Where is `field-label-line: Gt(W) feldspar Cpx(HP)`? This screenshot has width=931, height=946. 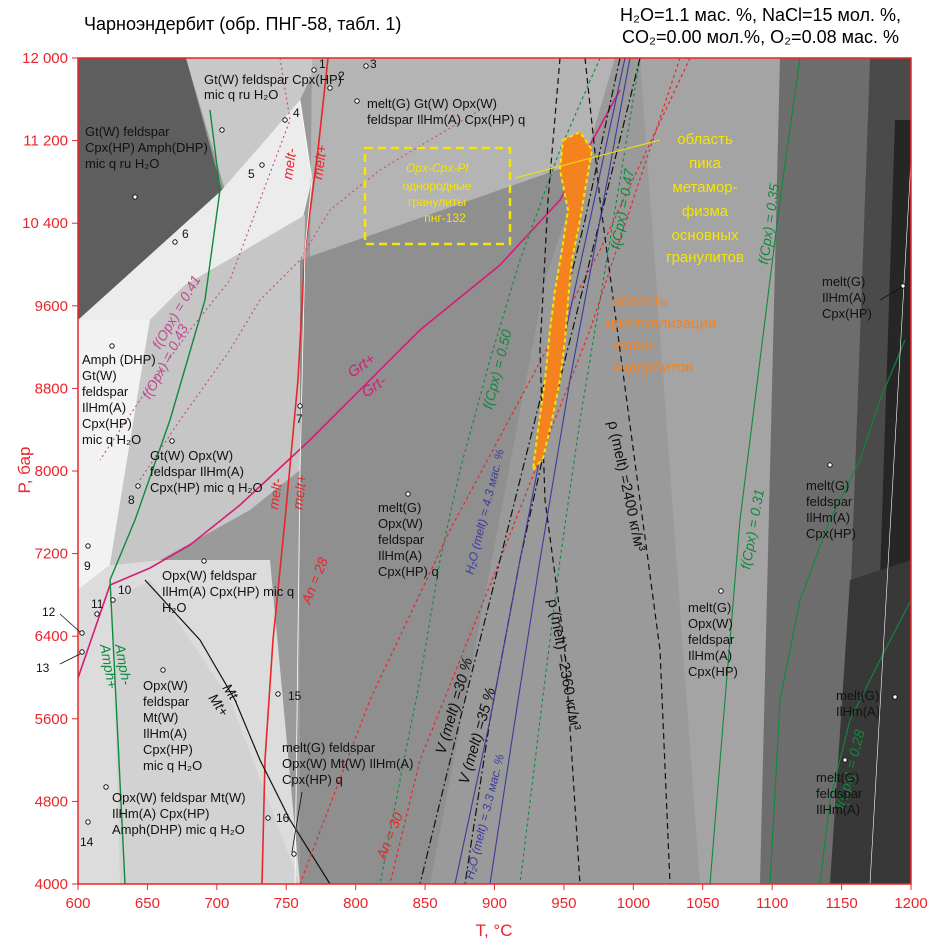
field-label-line: Gt(W) feldspar Cpx(HP) is located at coordinates (273, 79).